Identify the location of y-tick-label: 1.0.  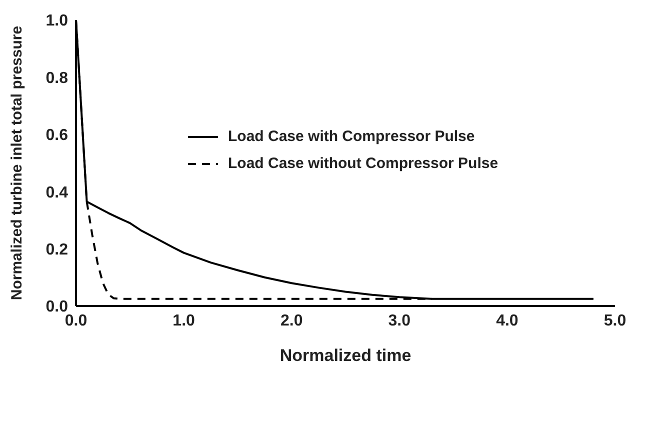
(57, 21).